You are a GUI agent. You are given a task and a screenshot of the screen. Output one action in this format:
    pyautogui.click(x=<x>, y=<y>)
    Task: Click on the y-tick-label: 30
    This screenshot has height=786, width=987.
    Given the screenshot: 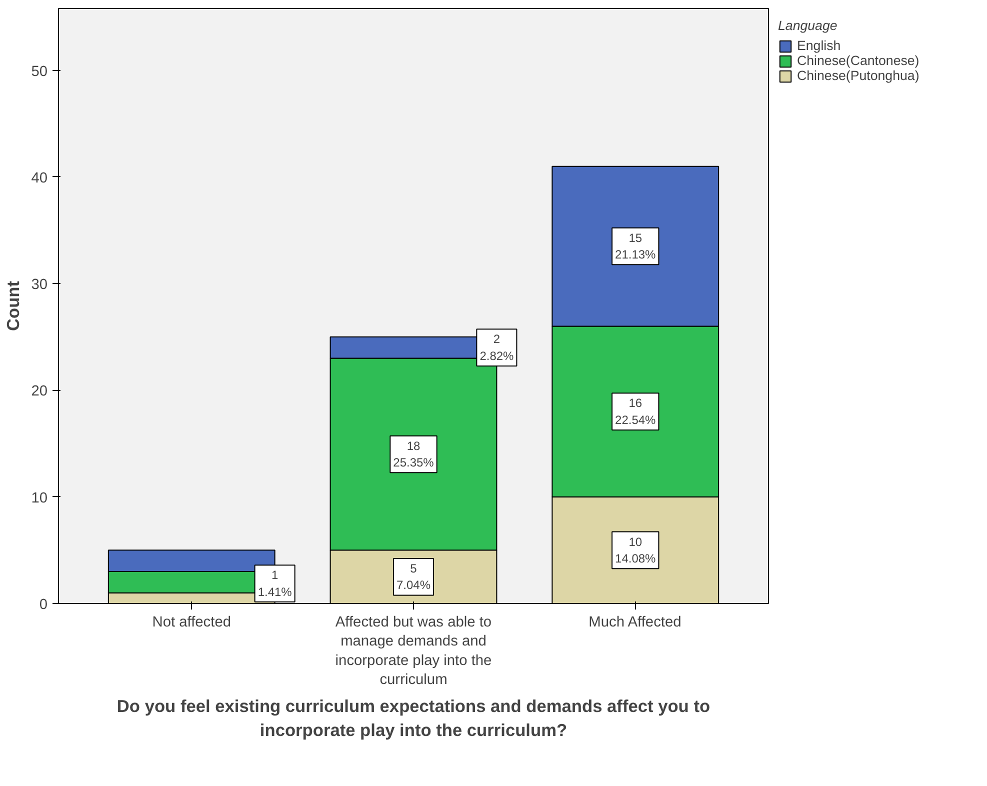 What is the action you would take?
    pyautogui.click(x=39, y=285)
    